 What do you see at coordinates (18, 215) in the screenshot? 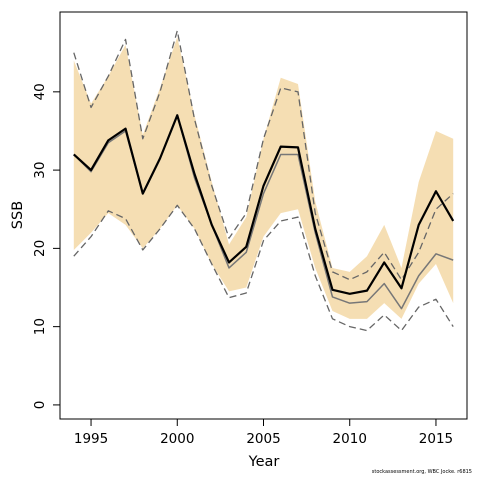
I see `y-axis-title: SSB` at bounding box center [18, 215].